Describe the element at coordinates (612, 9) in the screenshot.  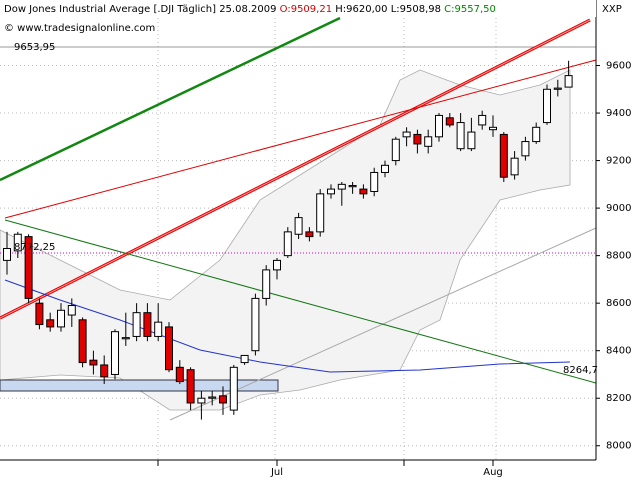
I see `symbol: XXP` at that location.